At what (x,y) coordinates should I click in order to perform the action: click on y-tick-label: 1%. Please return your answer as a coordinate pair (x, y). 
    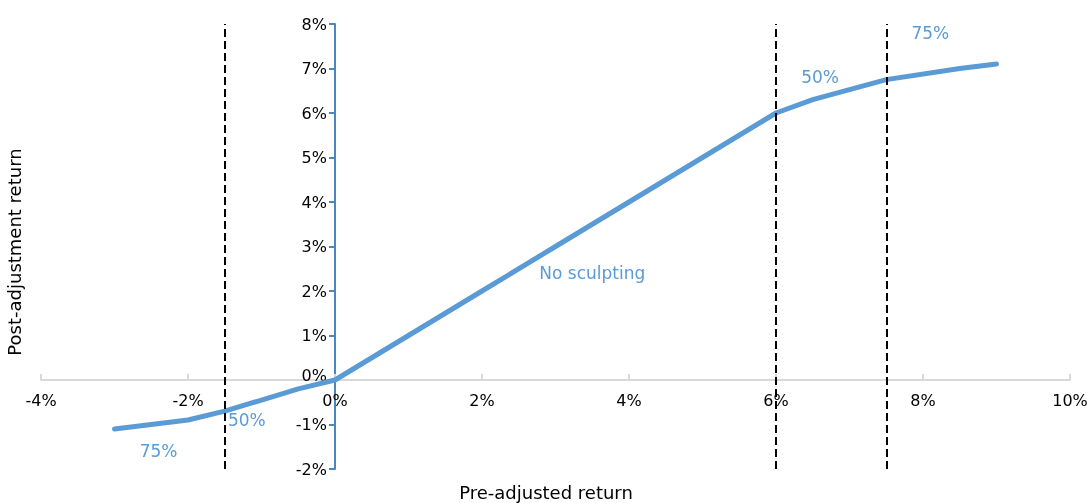
    Looking at the image, I should click on (314, 335).